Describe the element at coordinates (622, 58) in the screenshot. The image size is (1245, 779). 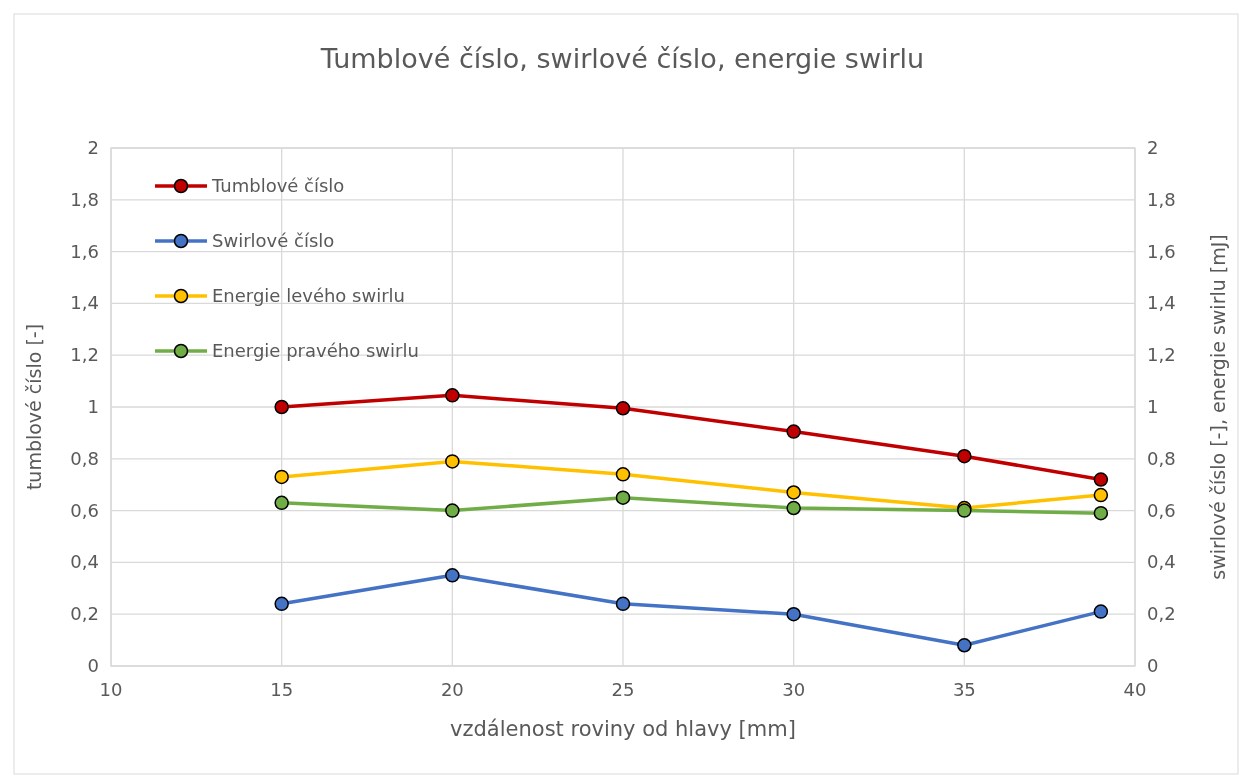
I see `chart-title: Tumblové číslo, swirlové číslo, energie swirlu` at that location.